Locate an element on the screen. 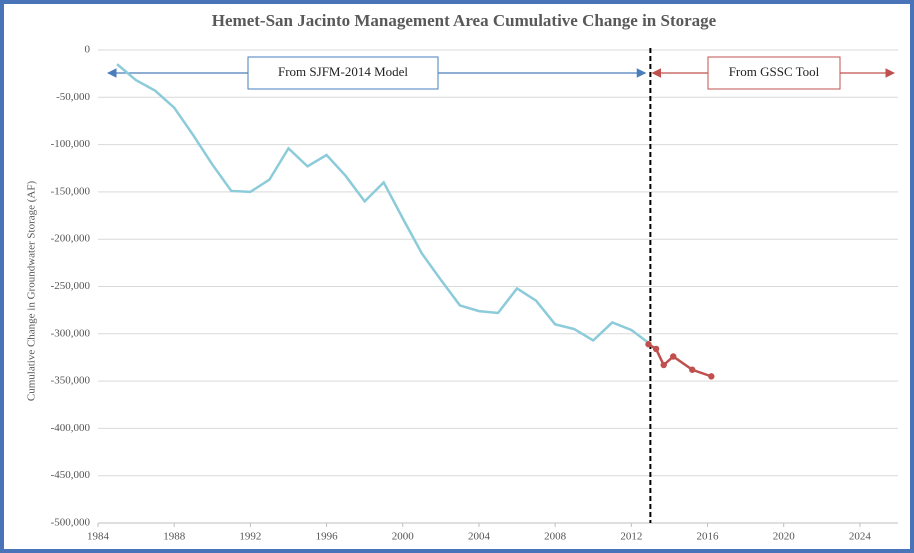 The image size is (914, 553). annotation: From GSSC Tool is located at coordinates (774, 71).